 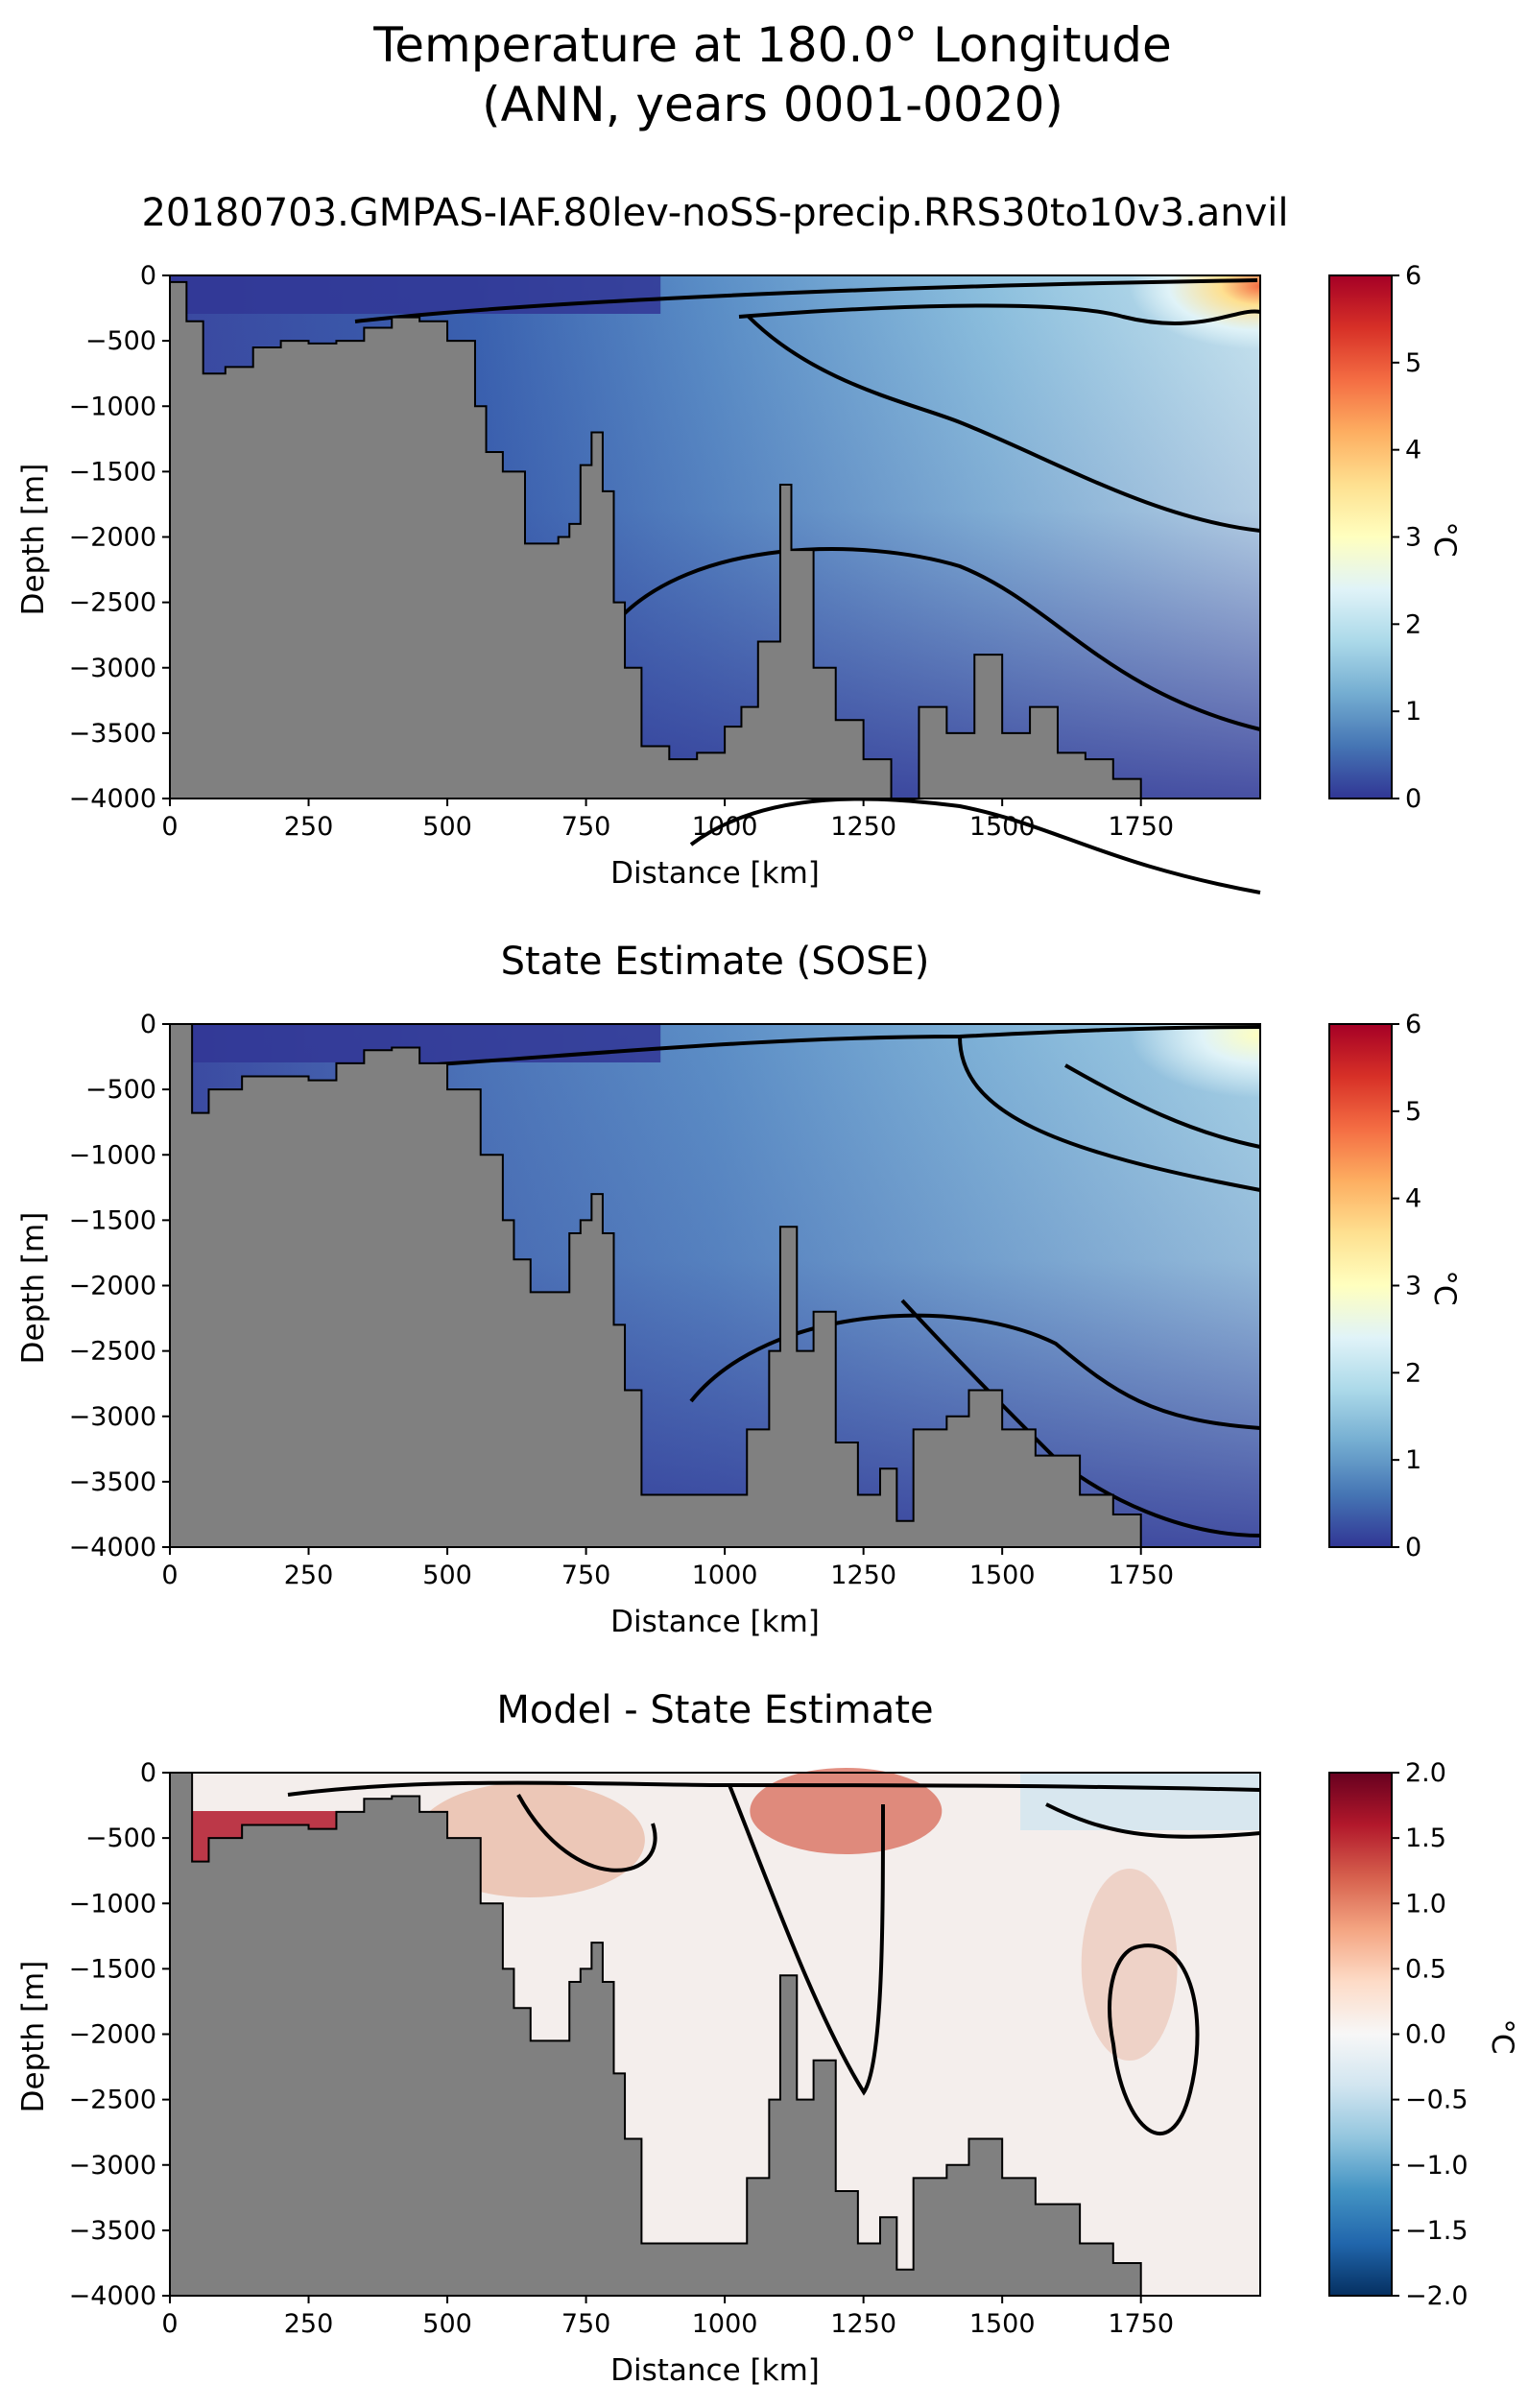 I want to click on panel-sose-title: State Estimate (SOSE), so click(x=716, y=962).